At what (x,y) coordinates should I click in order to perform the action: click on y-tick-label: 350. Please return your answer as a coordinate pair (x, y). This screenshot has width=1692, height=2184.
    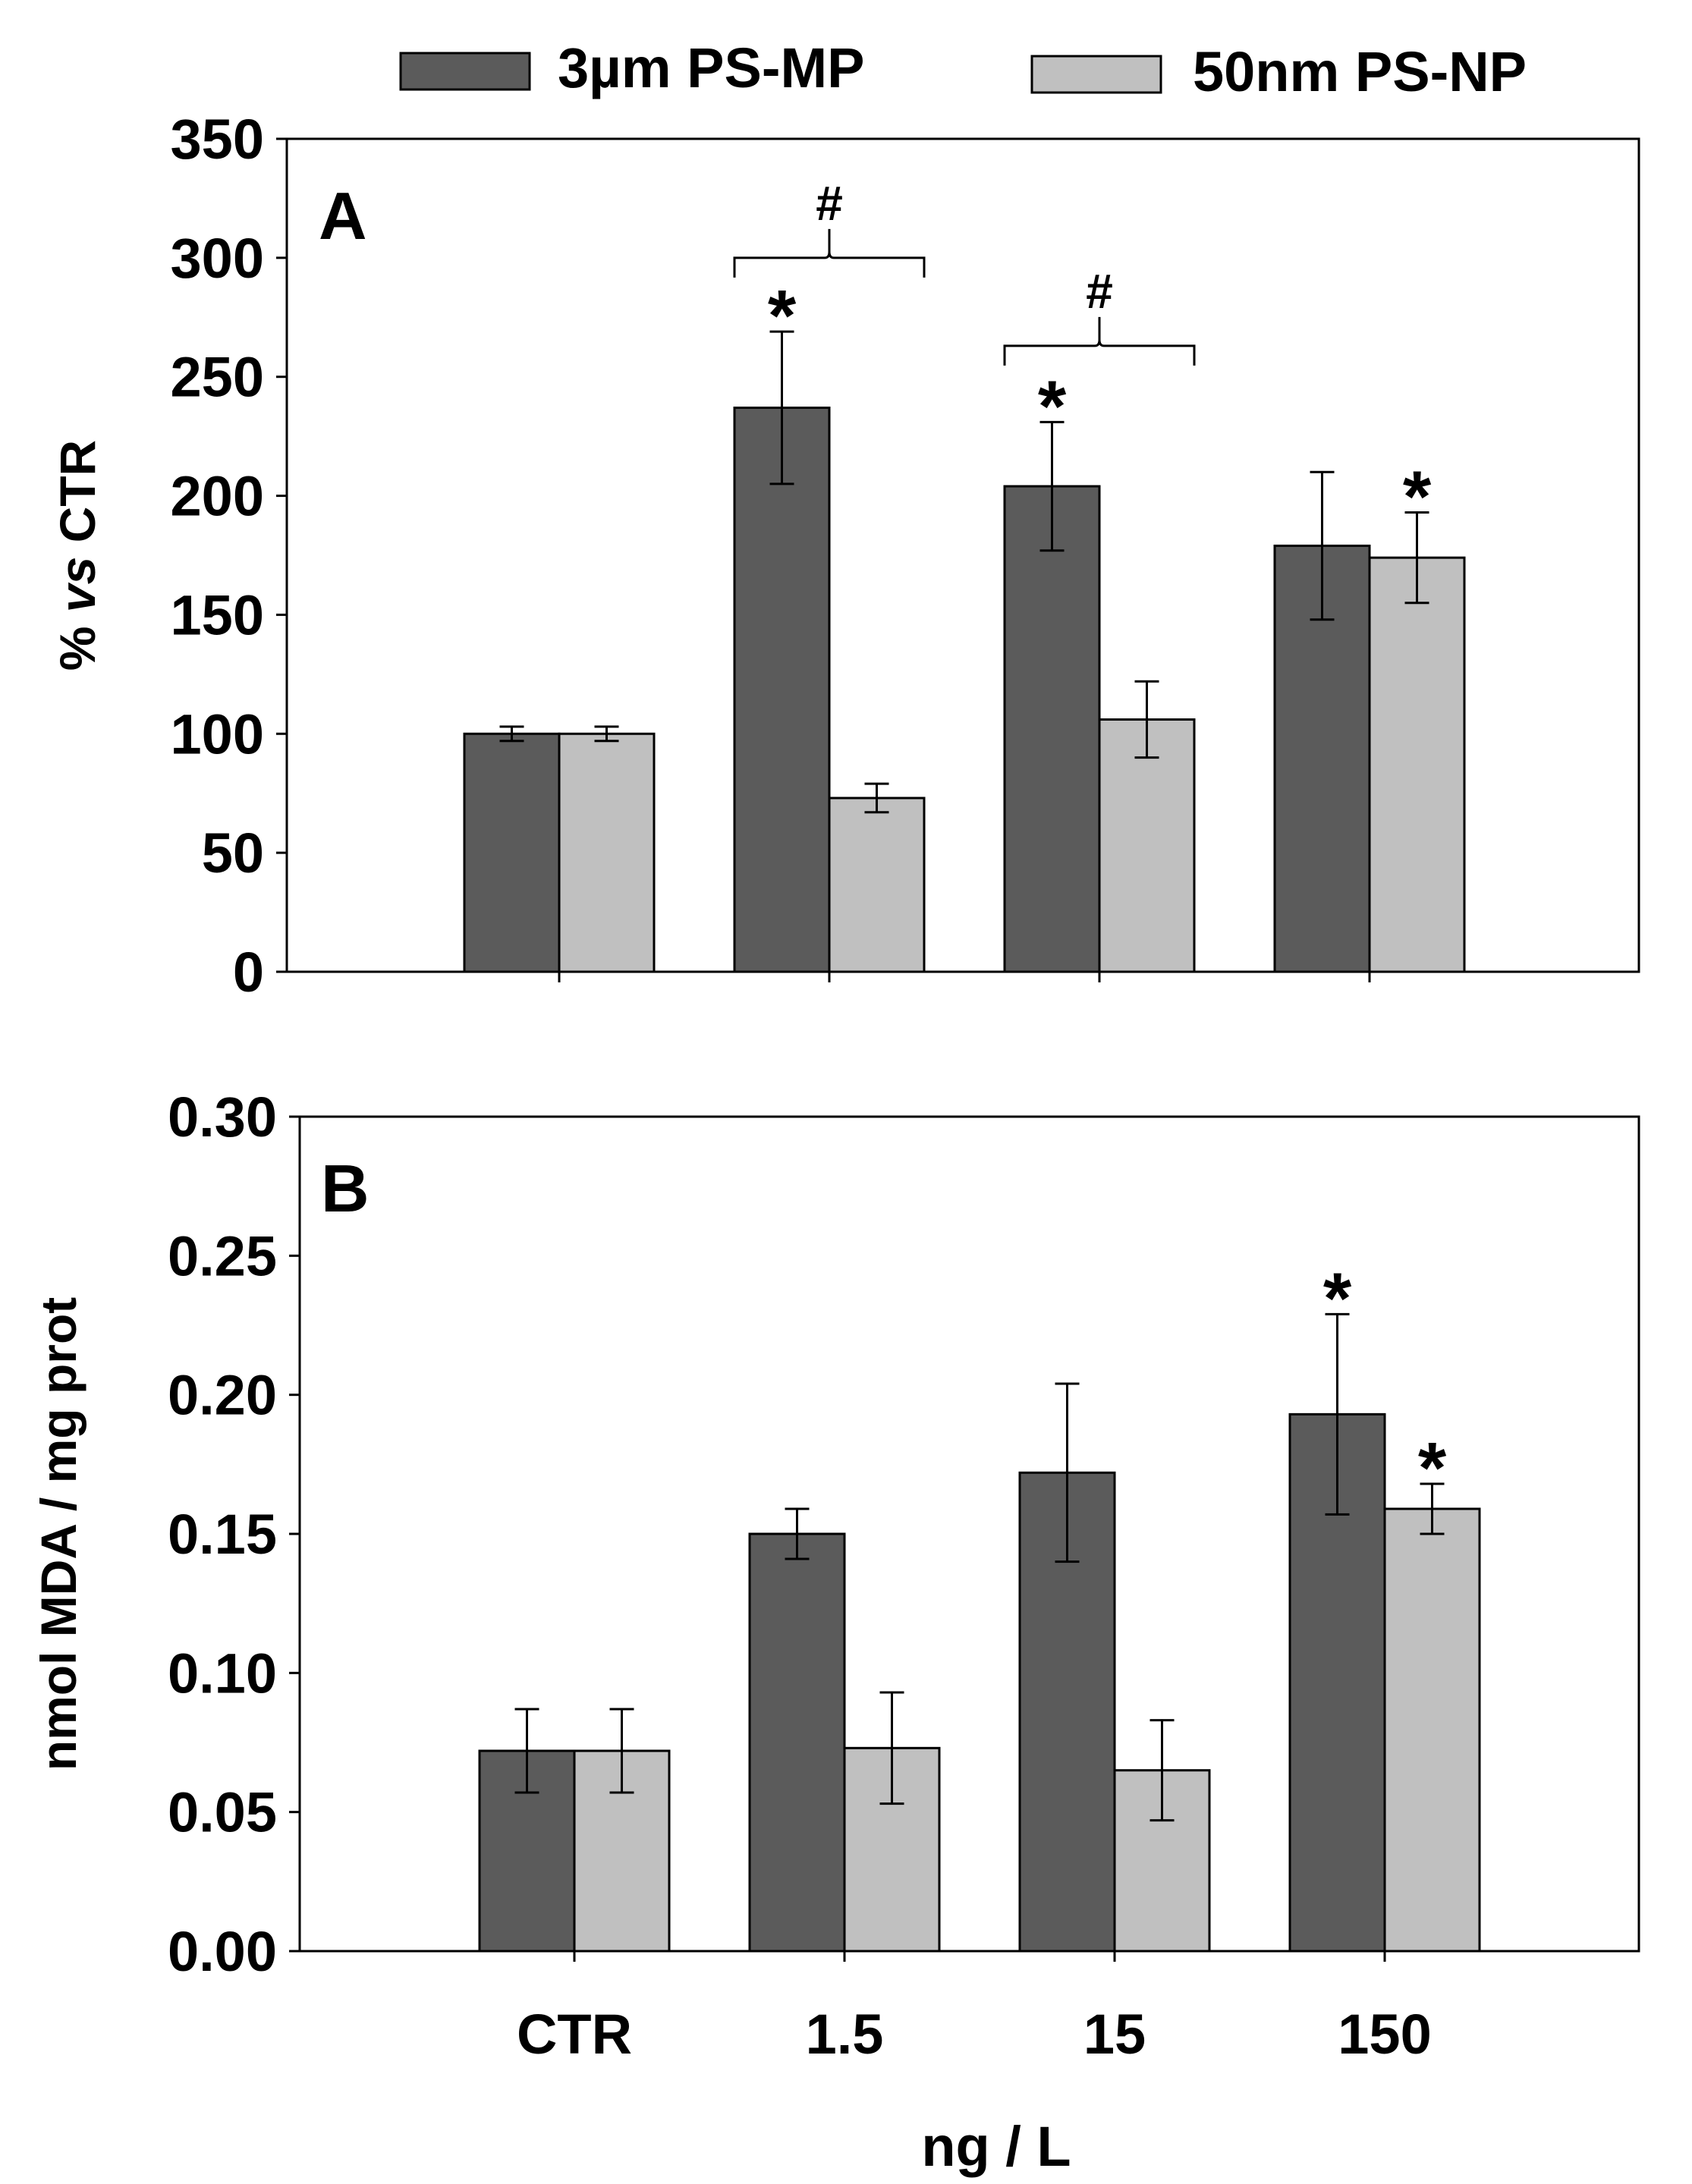
    Looking at the image, I should click on (217, 139).